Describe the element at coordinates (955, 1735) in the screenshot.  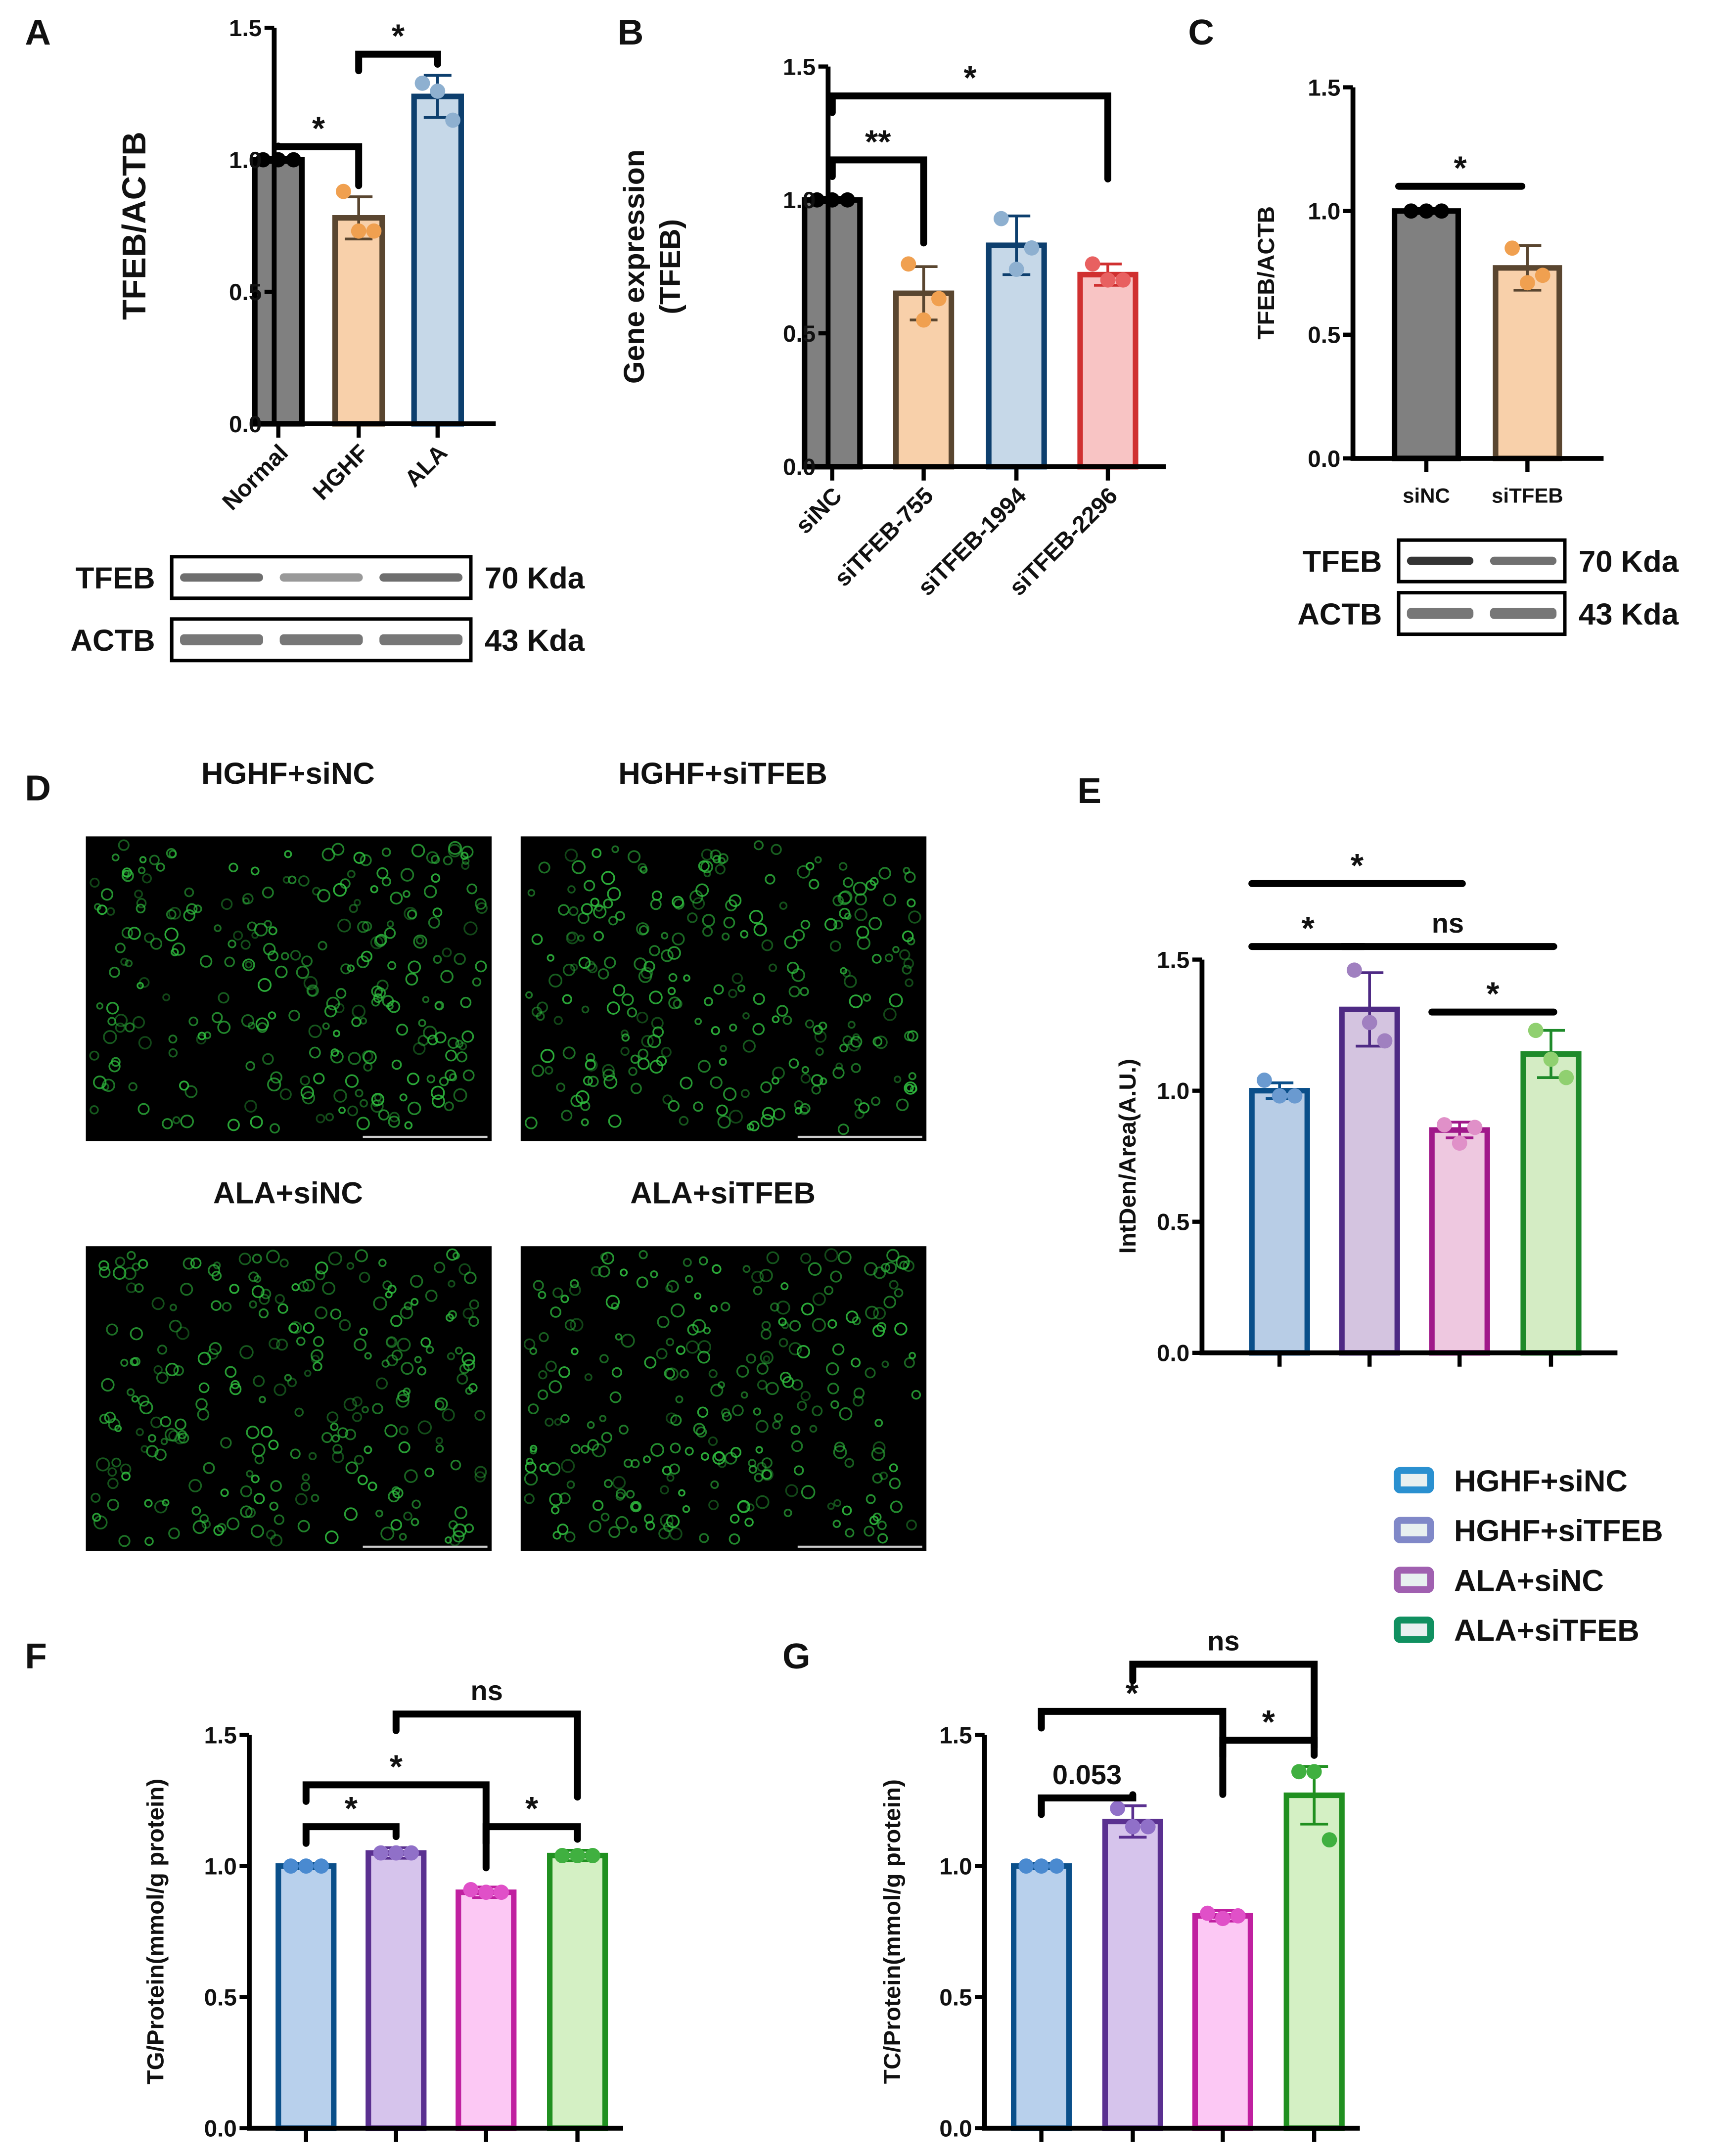
I see `y-tick-label: 1.5` at that location.